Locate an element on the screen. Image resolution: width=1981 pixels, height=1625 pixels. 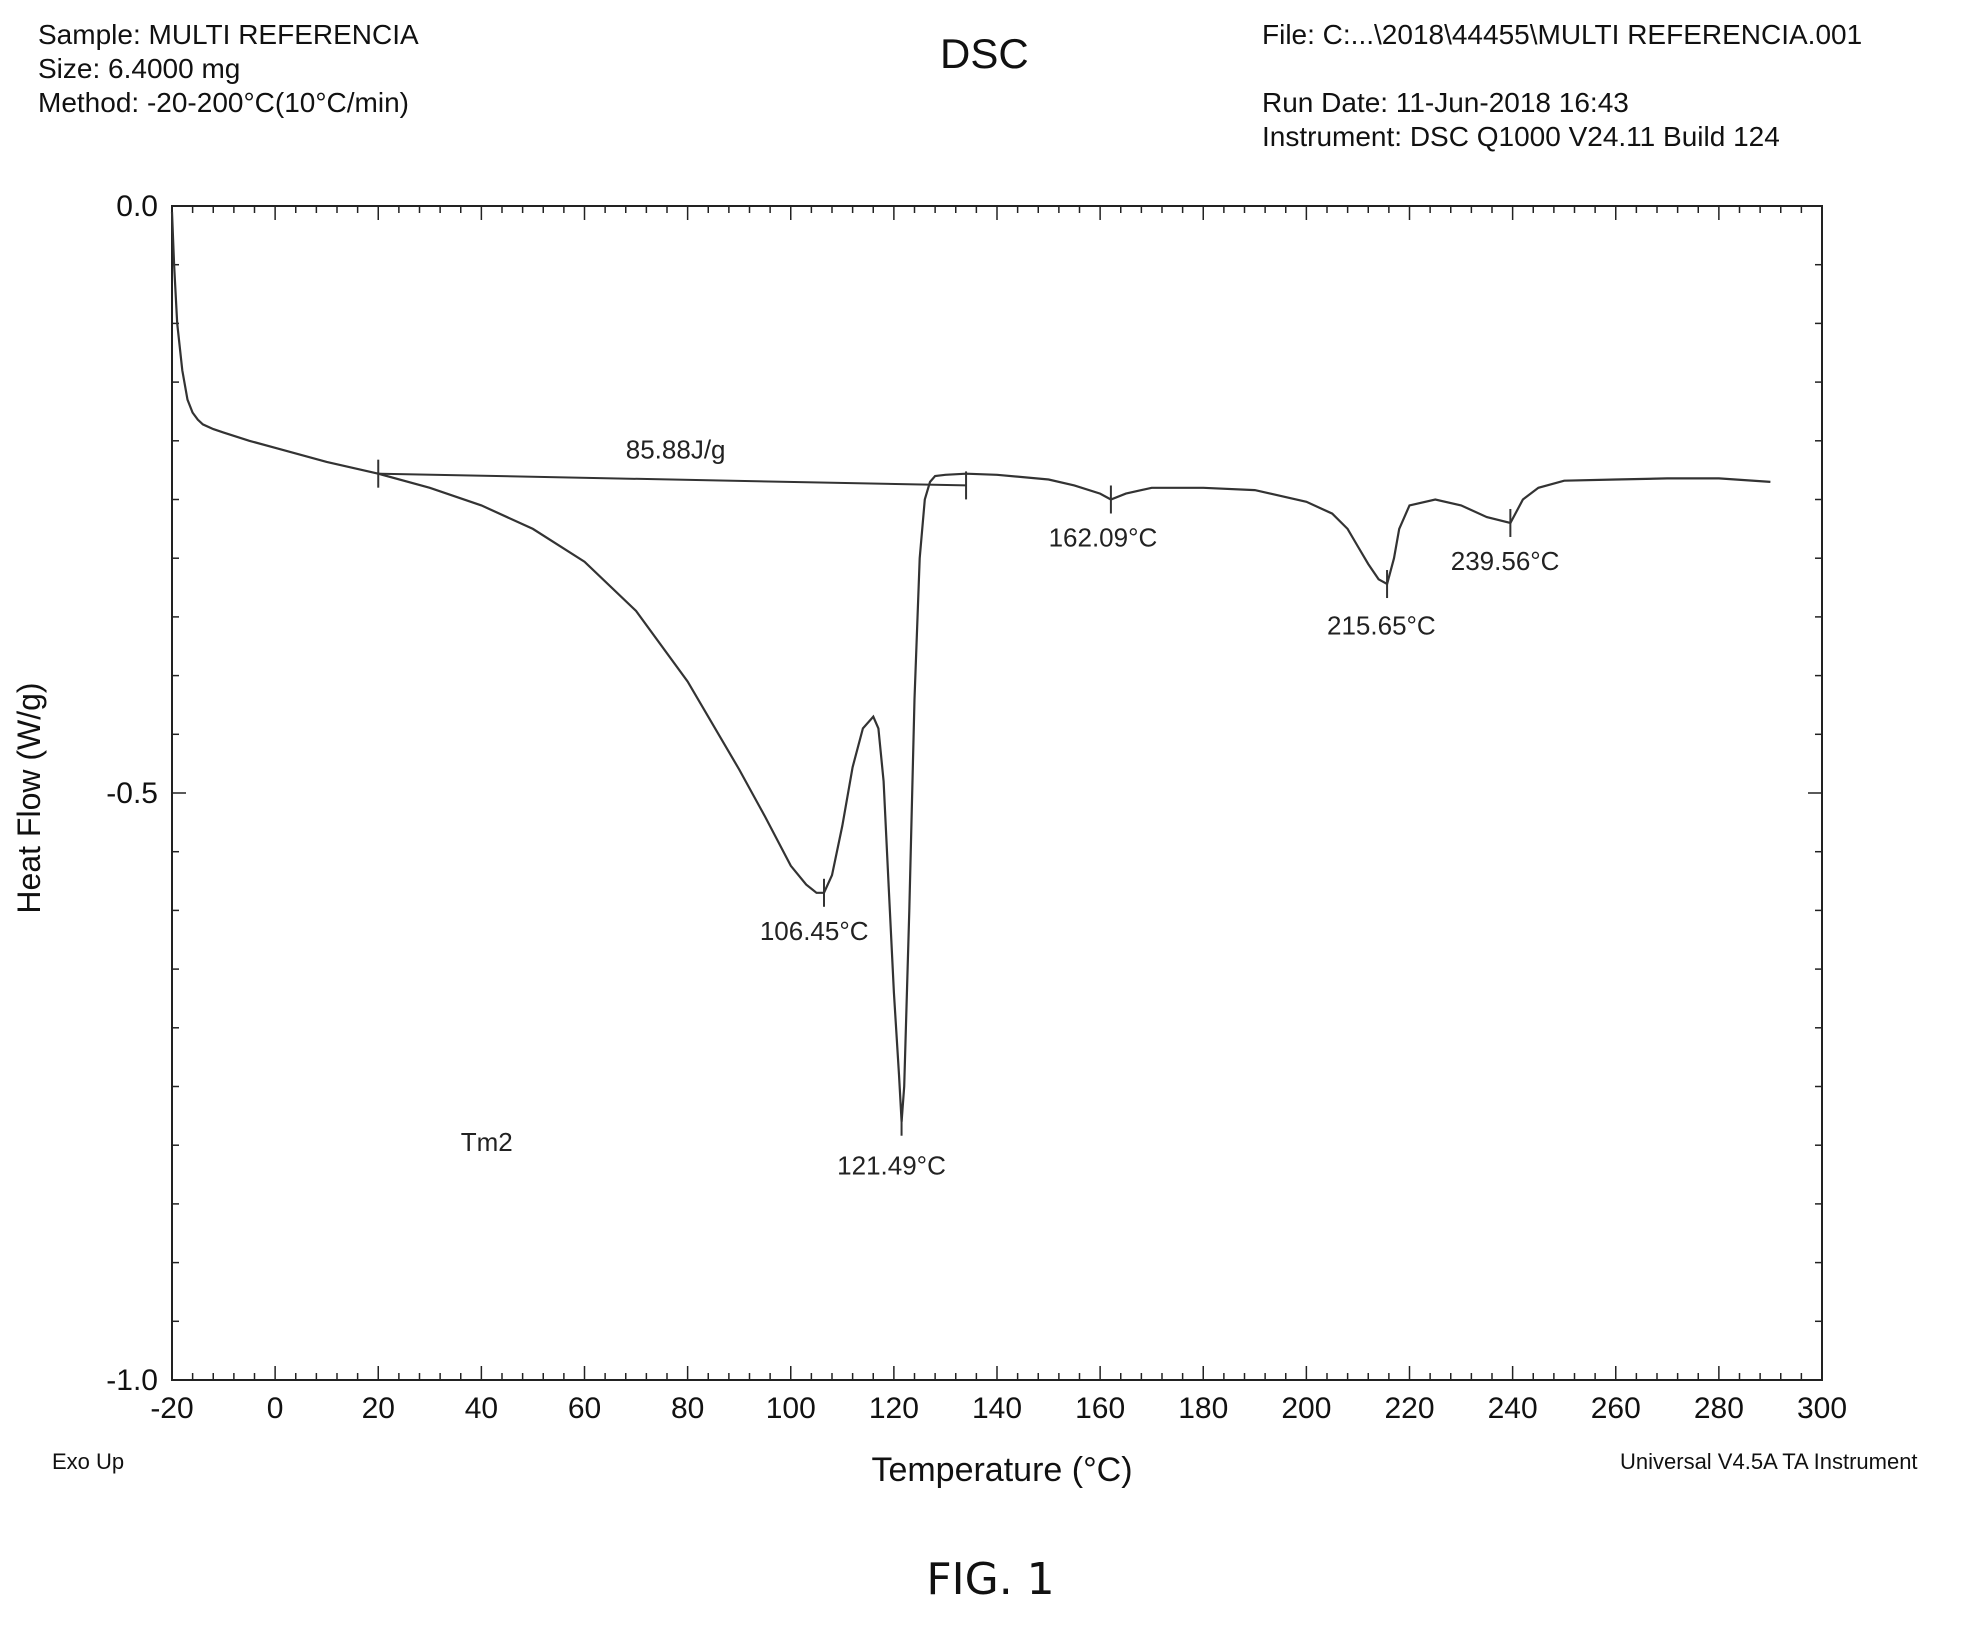
x-axis-label: Temperature (°C) is located at coordinates (1001, 1470).